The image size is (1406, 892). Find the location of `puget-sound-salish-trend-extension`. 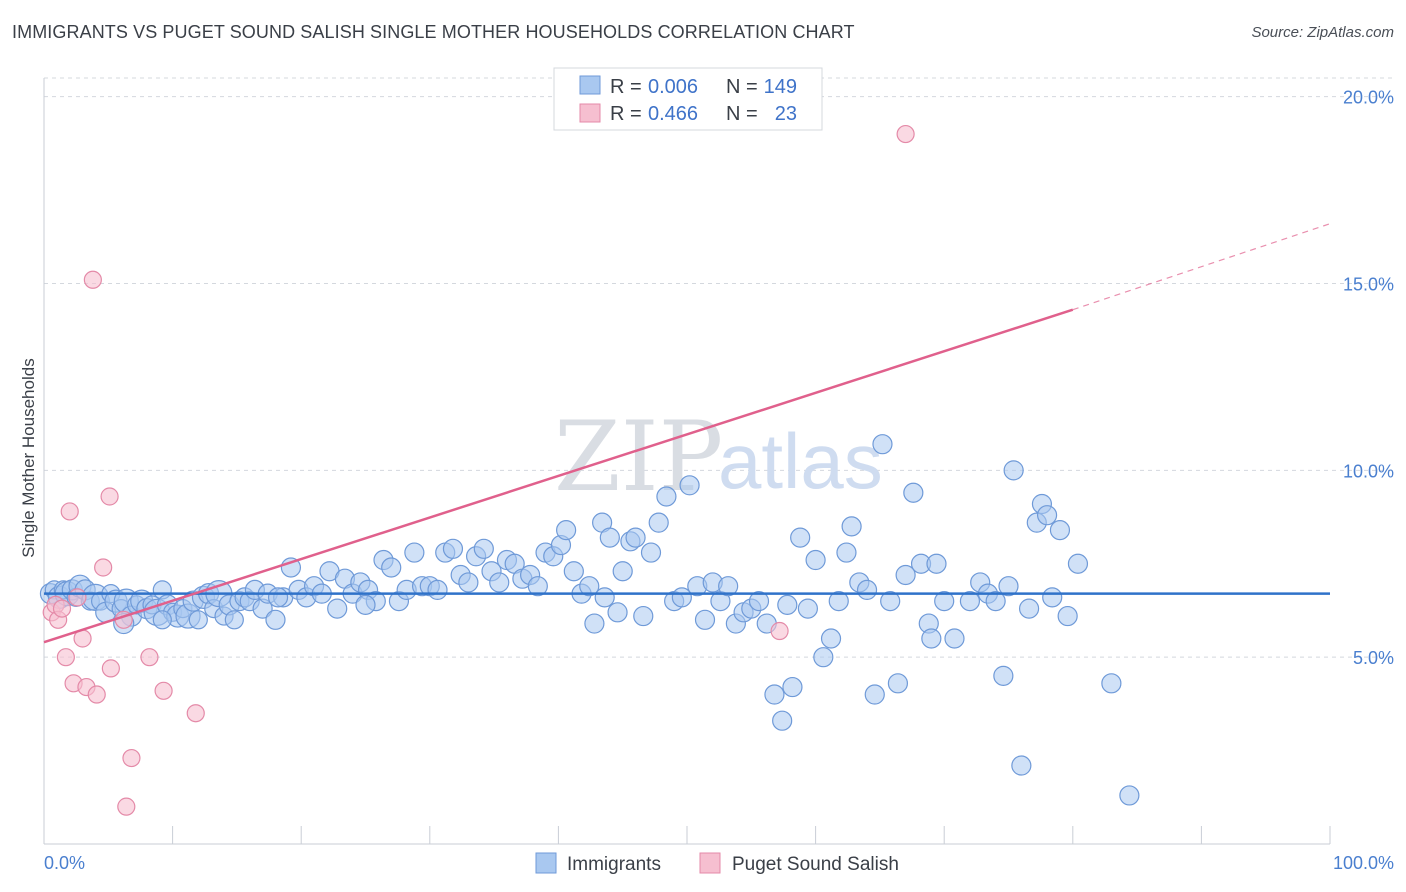

puget-sound-salish-trend-extension is located at coordinates (1201, 267).